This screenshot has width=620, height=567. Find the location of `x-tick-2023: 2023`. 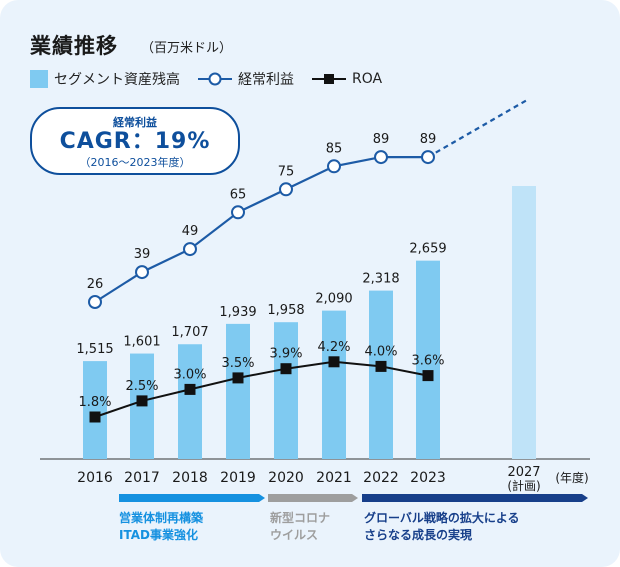

x-tick-2023: 2023 is located at coordinates (428, 478).